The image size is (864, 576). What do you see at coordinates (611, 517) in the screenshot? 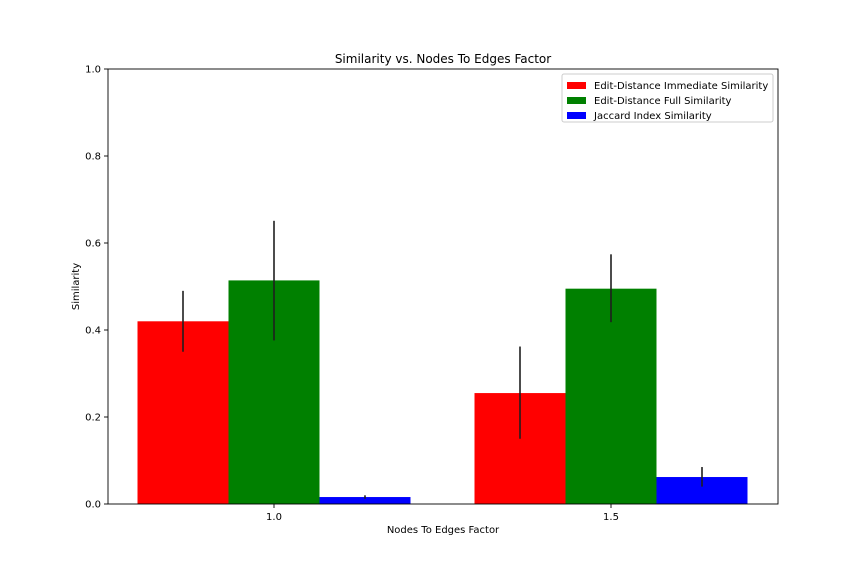
I see `x-tick-label: 1.5` at bounding box center [611, 517].